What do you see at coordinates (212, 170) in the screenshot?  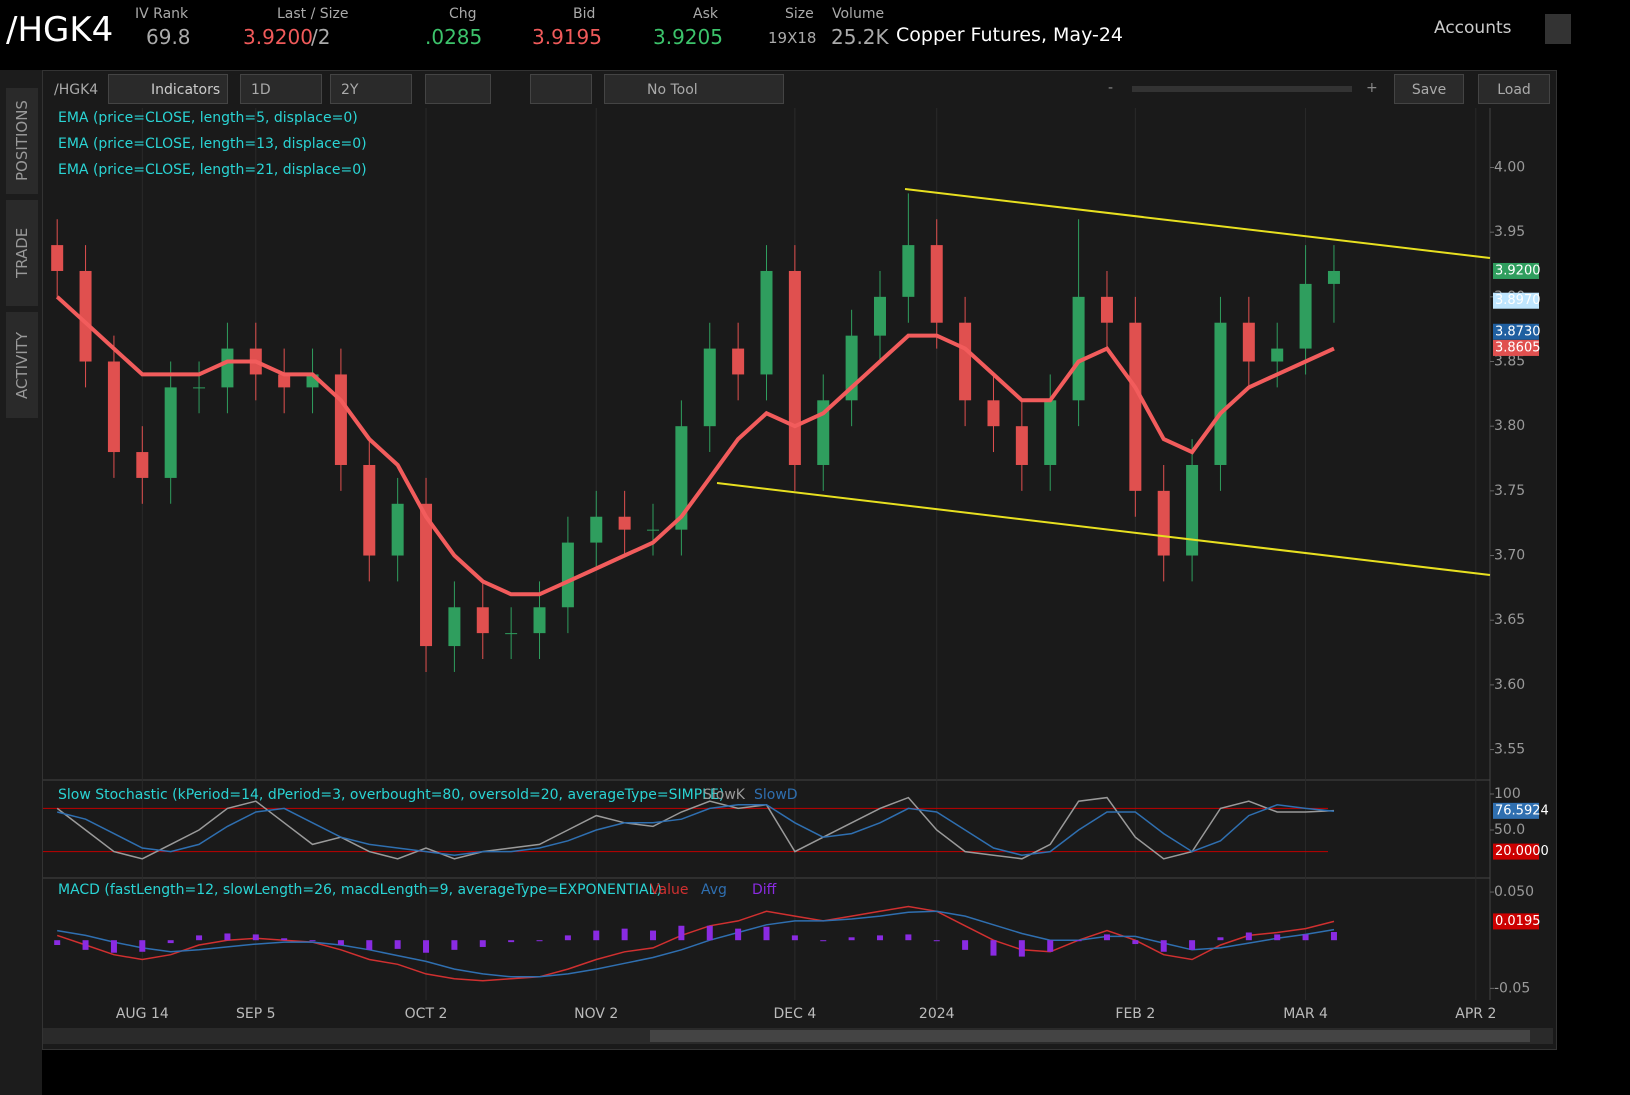 I see `study-label: EMA (price=CLOSE, length=21, displace=0)` at bounding box center [212, 170].